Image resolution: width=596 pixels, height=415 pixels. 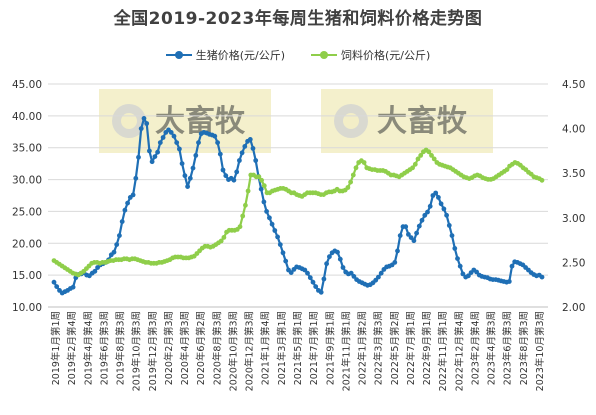 What do you see at coordinates (363, 348) in the screenshot?
I see `x-tick-label: 2022年1月第2周` at bounding box center [363, 348].